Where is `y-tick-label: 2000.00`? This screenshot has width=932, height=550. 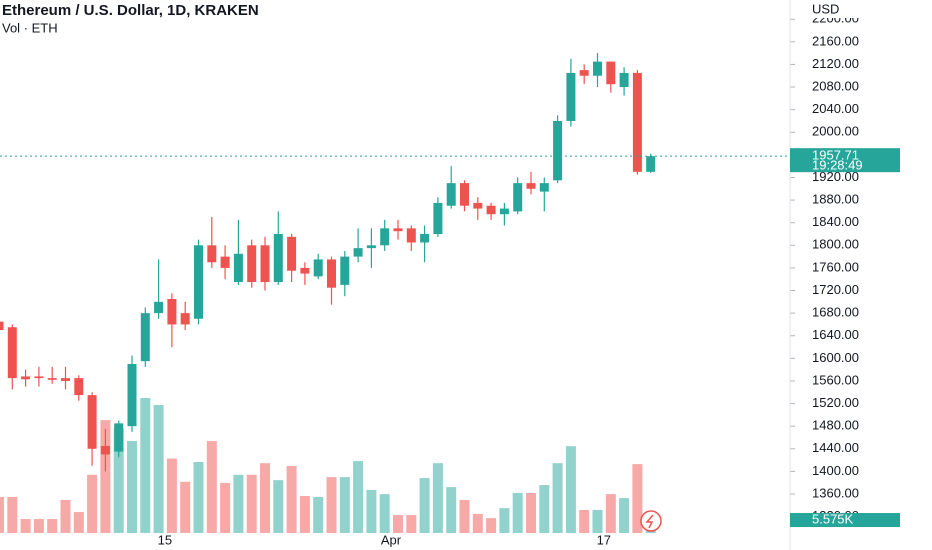 y-tick-label: 2000.00 is located at coordinates (835, 131).